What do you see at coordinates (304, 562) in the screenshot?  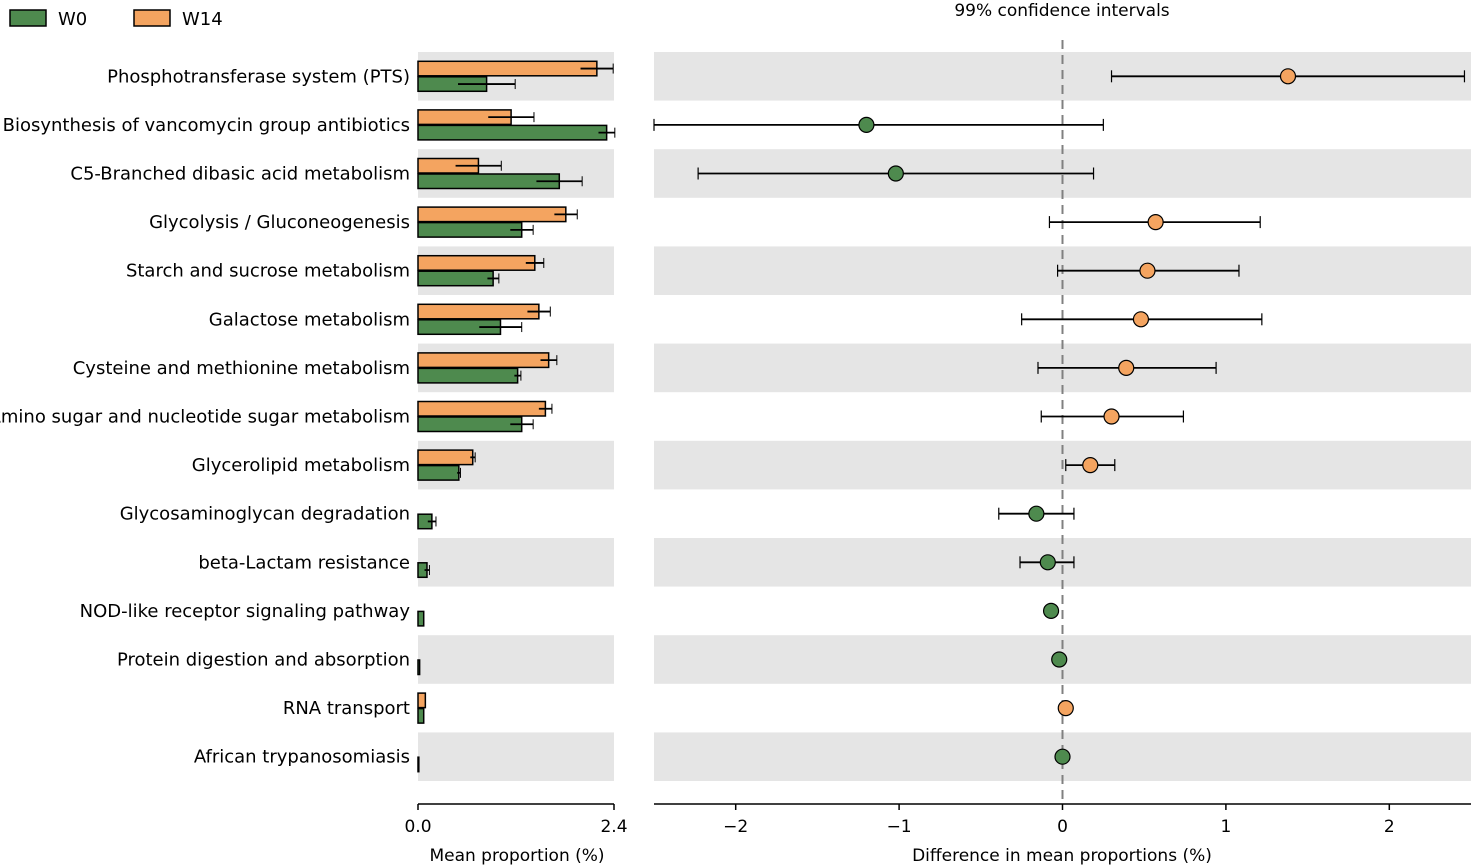 I see `category-label: beta-Lactam resistance` at bounding box center [304, 562].